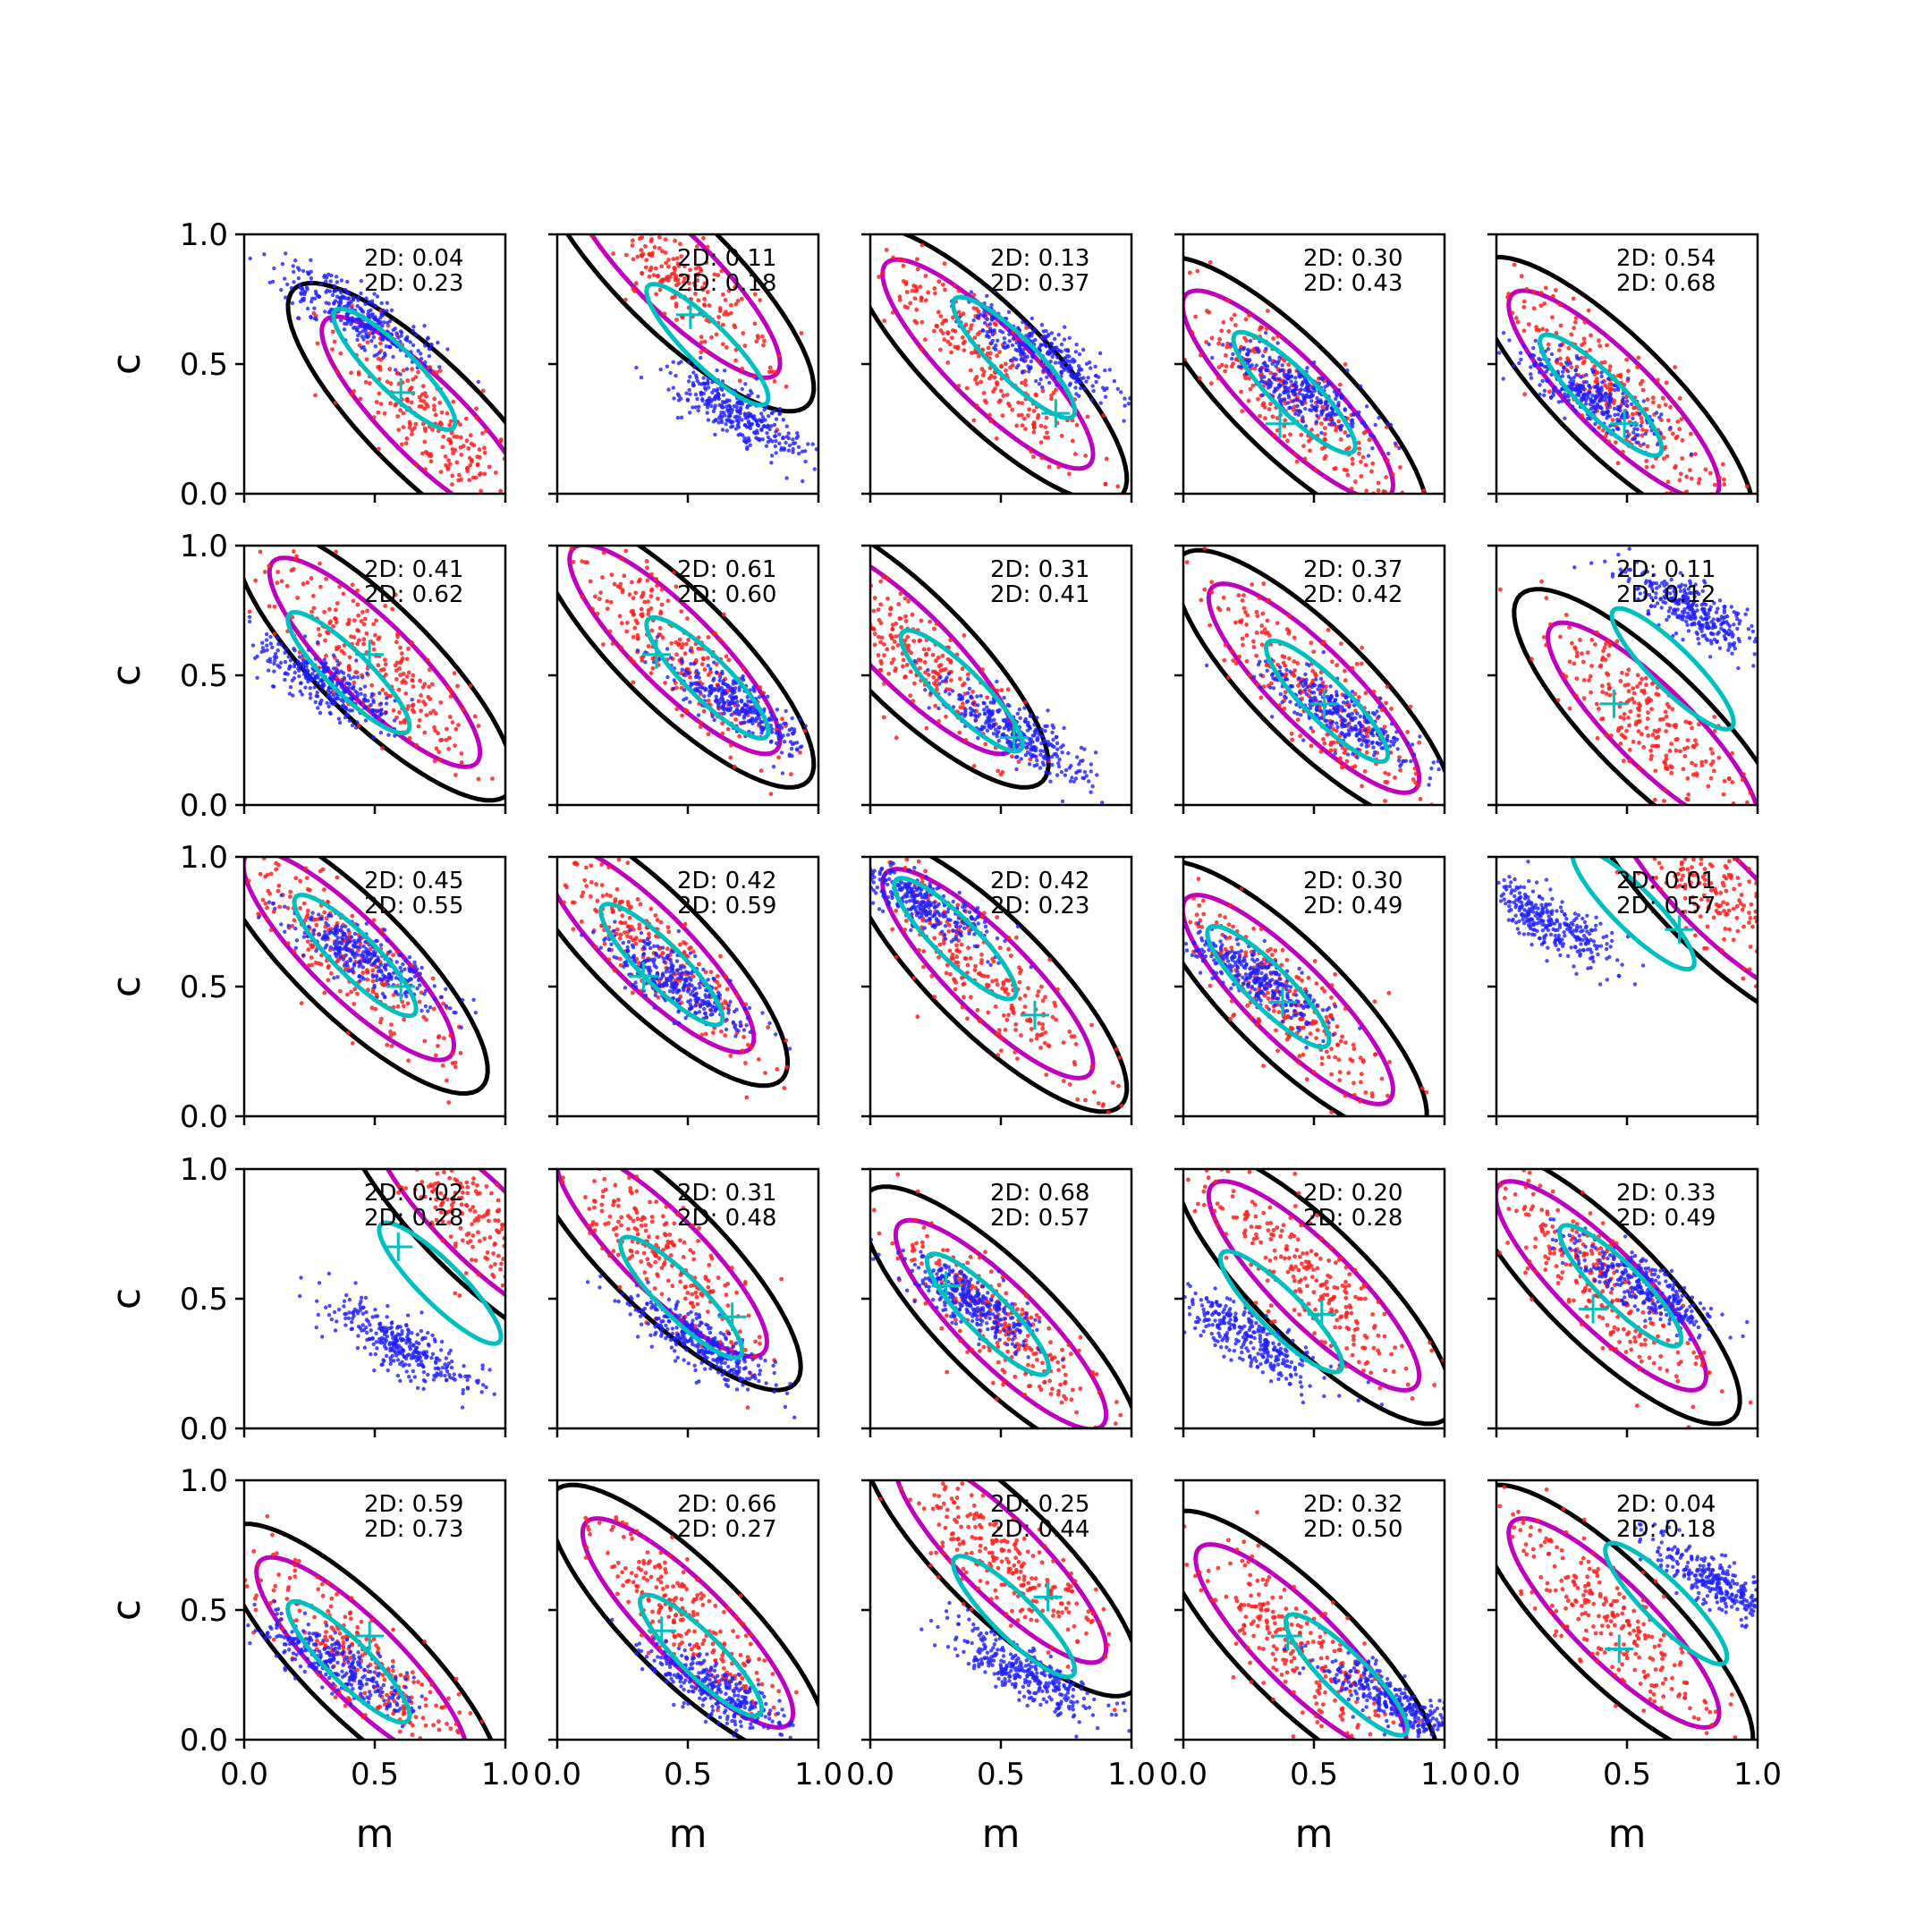 The image size is (1932, 1932). Describe the element at coordinates (370, 654) in the screenshot. I see `truth-marker` at that location.